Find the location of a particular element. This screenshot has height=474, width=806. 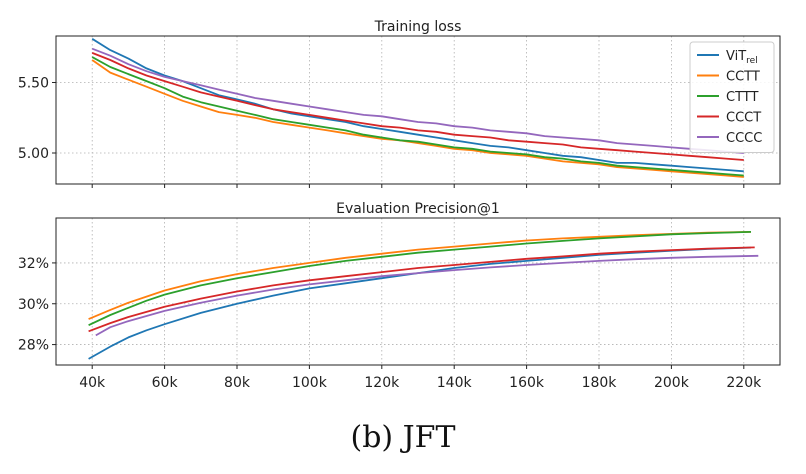

y-tick-label: 30% is located at coordinates (33, 305).